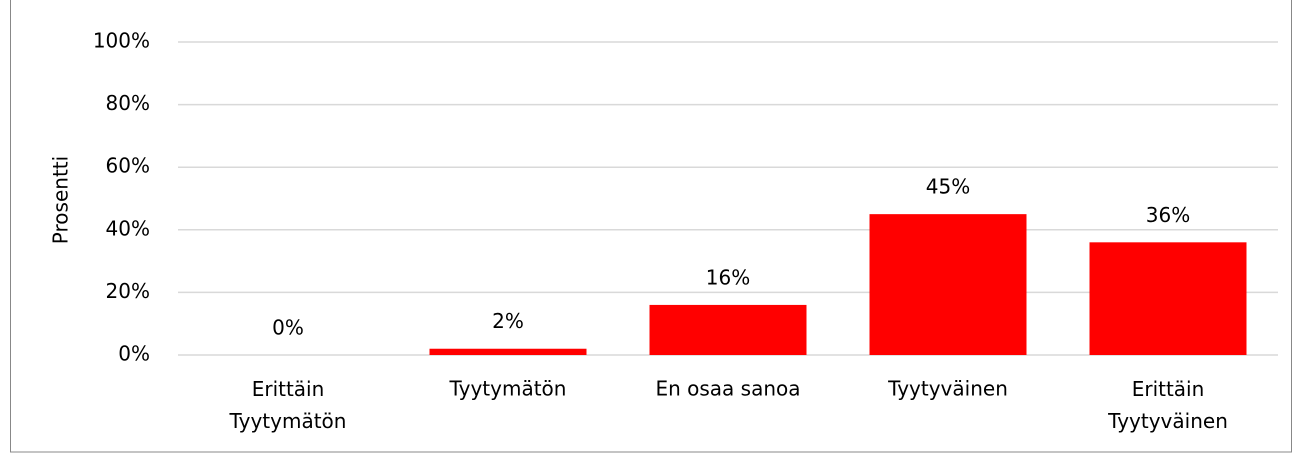 The width and height of the screenshot is (1294, 454). What do you see at coordinates (948, 187) in the screenshot?
I see `data-label: 45%` at bounding box center [948, 187].